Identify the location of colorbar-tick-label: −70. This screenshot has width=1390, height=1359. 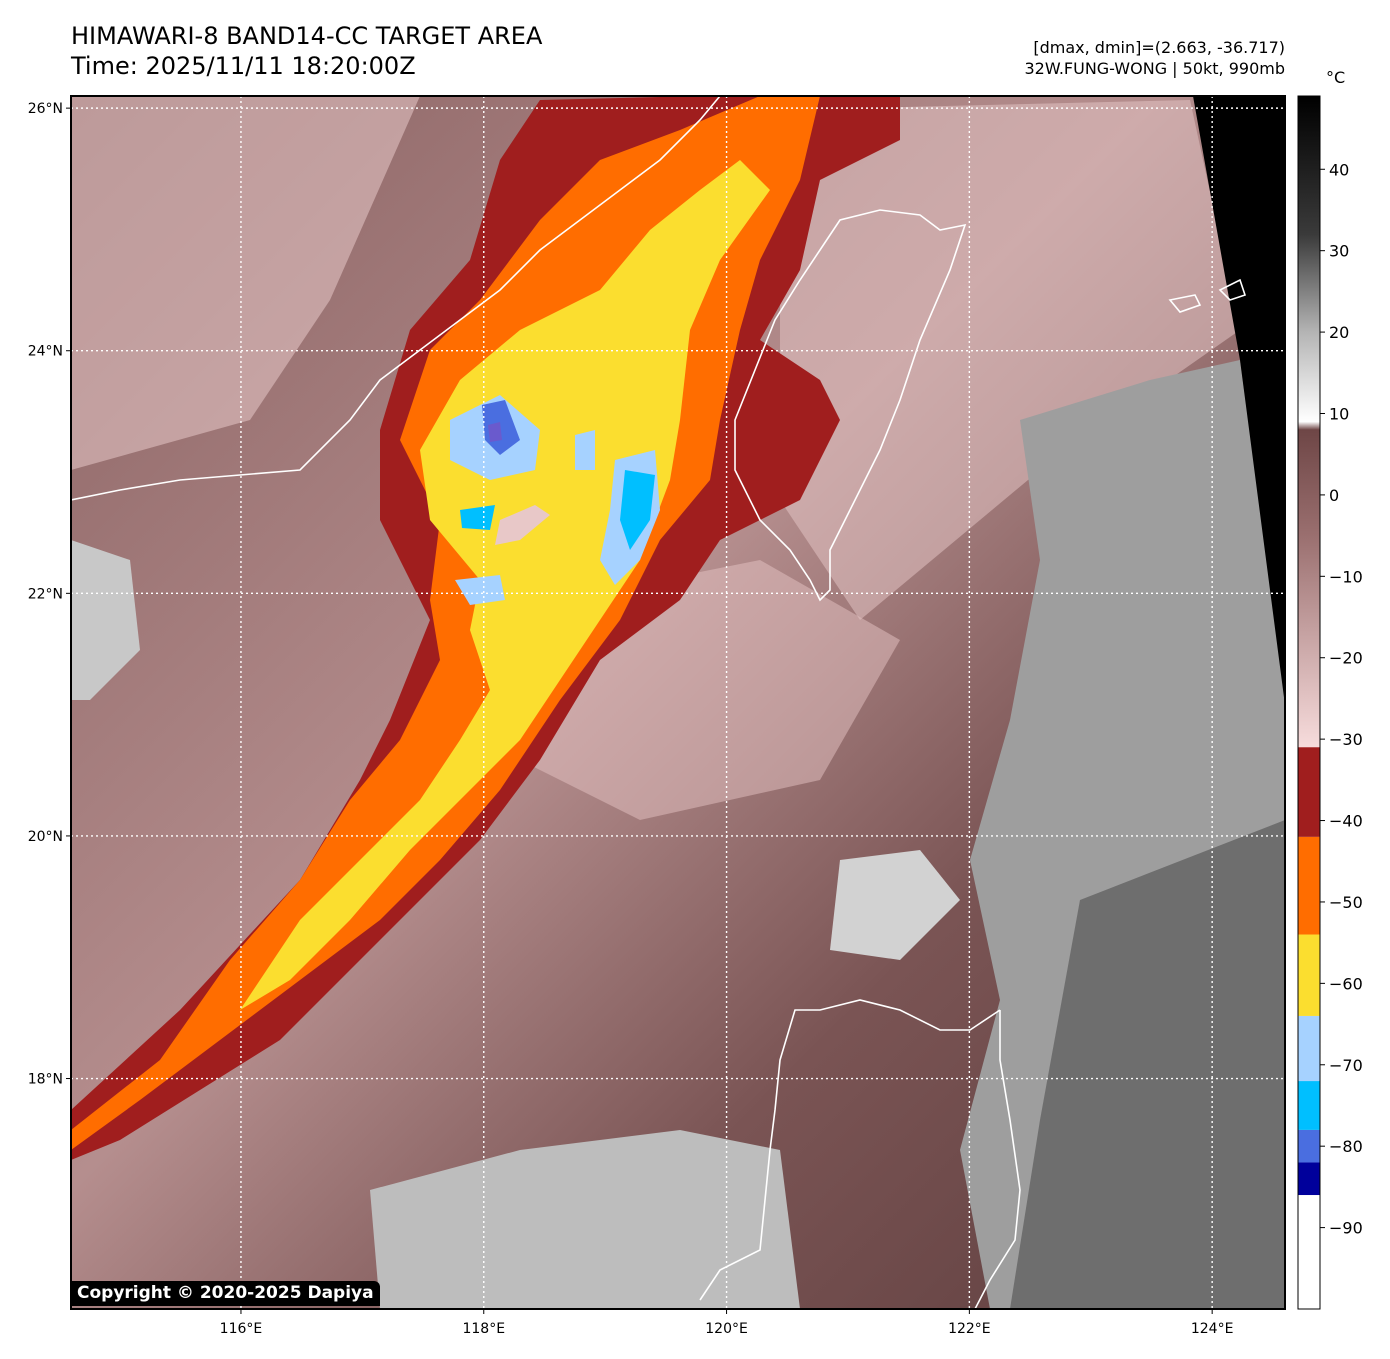
(1346, 1065).